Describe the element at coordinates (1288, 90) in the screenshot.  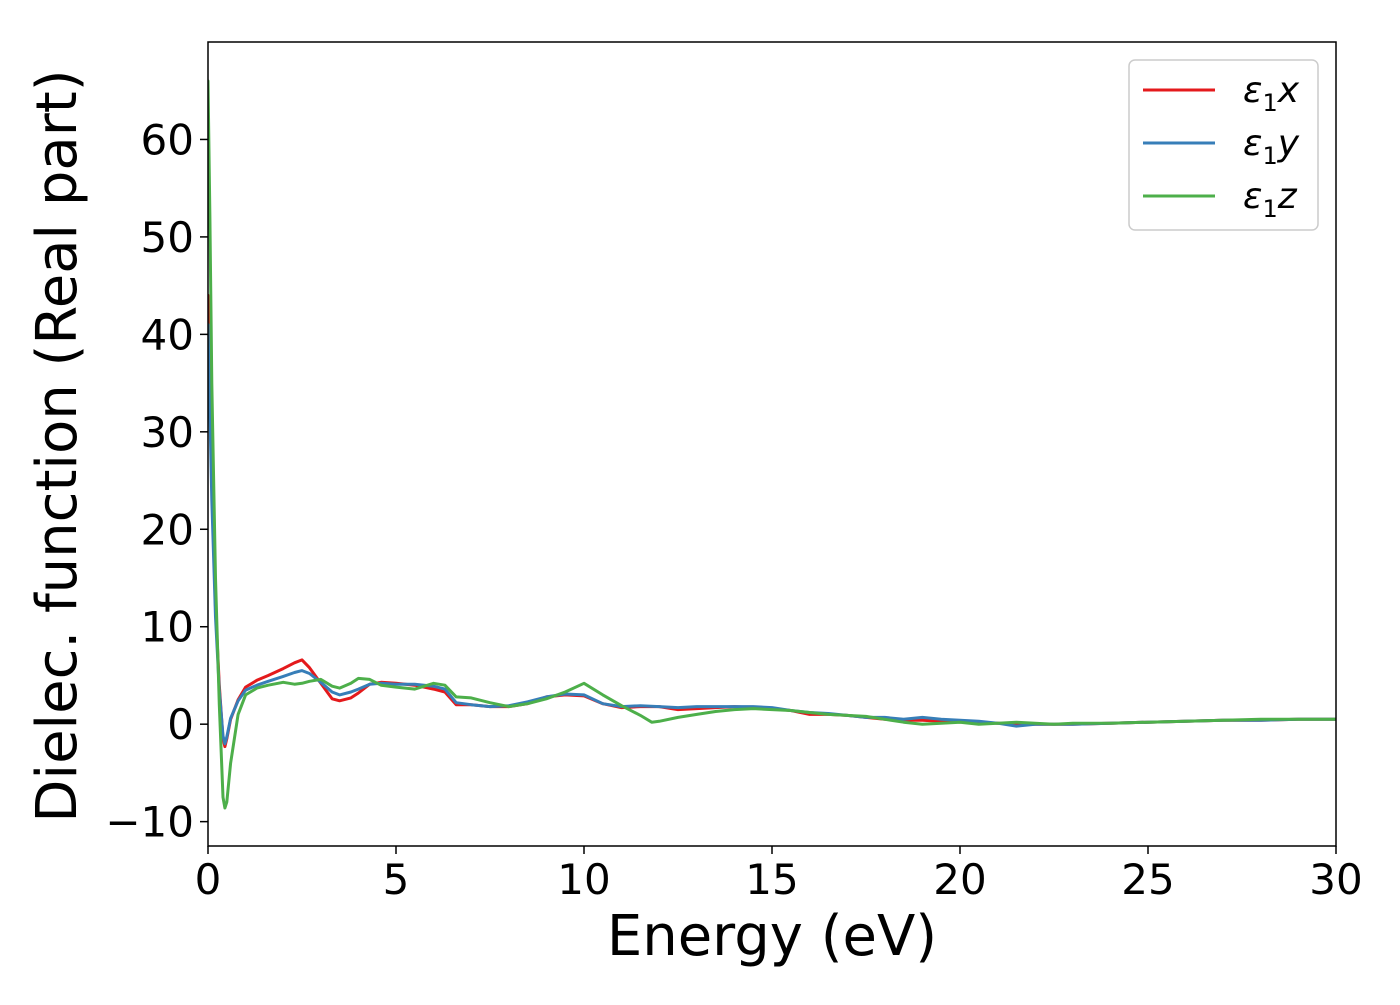
I see `legend-component: x` at that location.